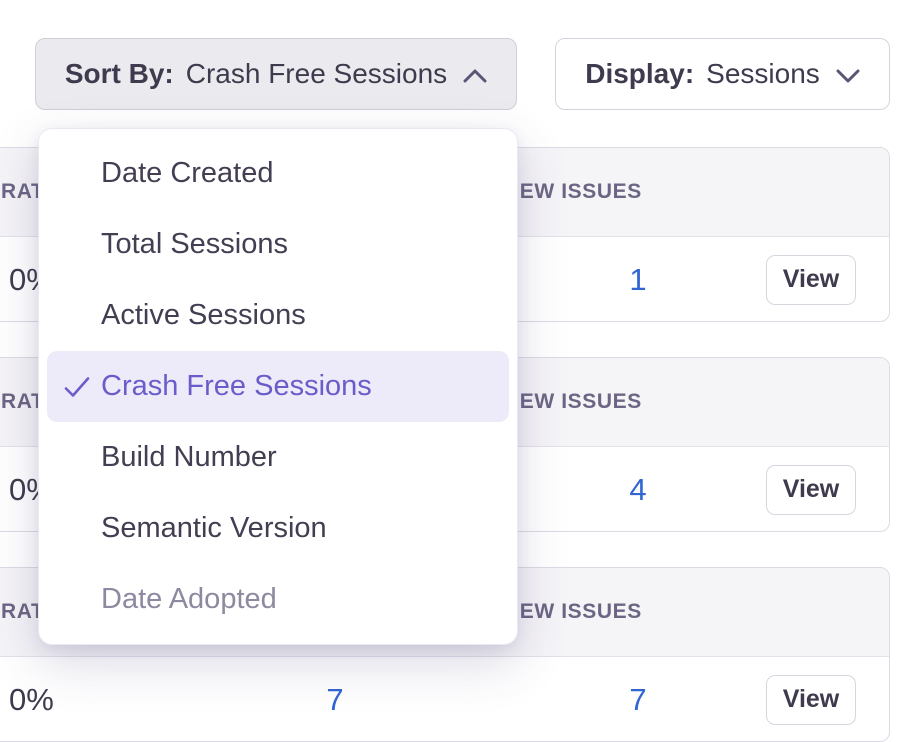  I want to click on sort-by-button: Sort By: Crash Free Sessions, so click(276, 74).